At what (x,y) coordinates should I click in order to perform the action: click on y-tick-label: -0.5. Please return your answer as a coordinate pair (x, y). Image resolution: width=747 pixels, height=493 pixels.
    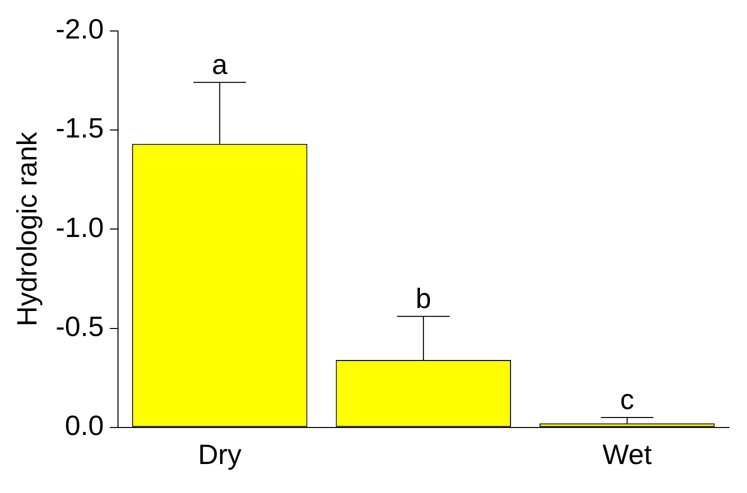
    Looking at the image, I should click on (80, 326).